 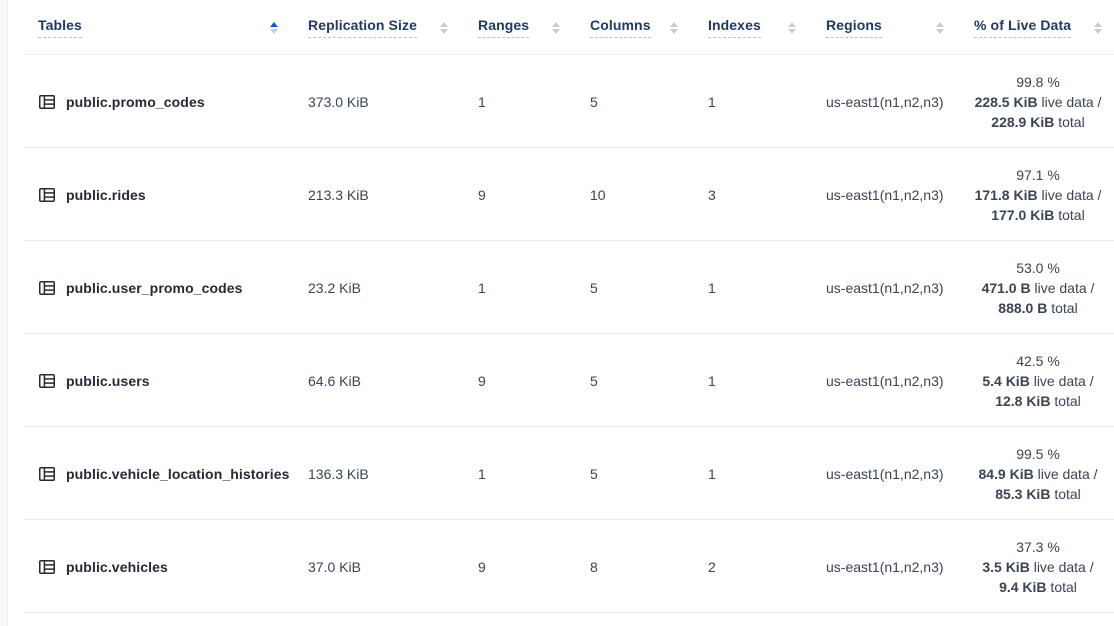 I want to click on column-header-label: % of Live Data, so click(x=1023, y=27).